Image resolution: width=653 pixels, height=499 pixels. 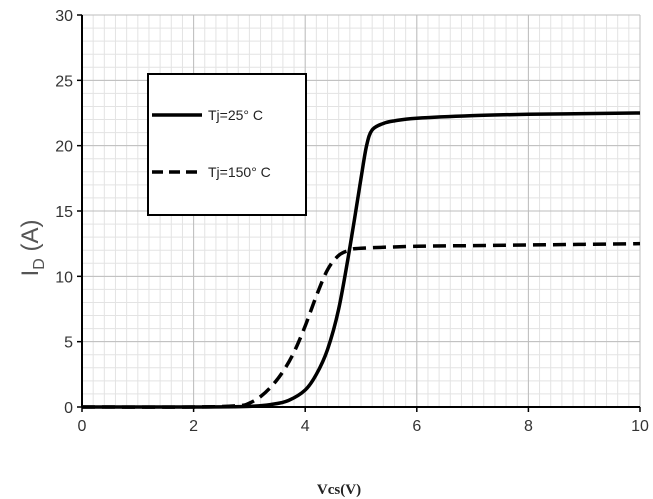 I want to click on y-tick-label: 20, so click(x=64, y=147).